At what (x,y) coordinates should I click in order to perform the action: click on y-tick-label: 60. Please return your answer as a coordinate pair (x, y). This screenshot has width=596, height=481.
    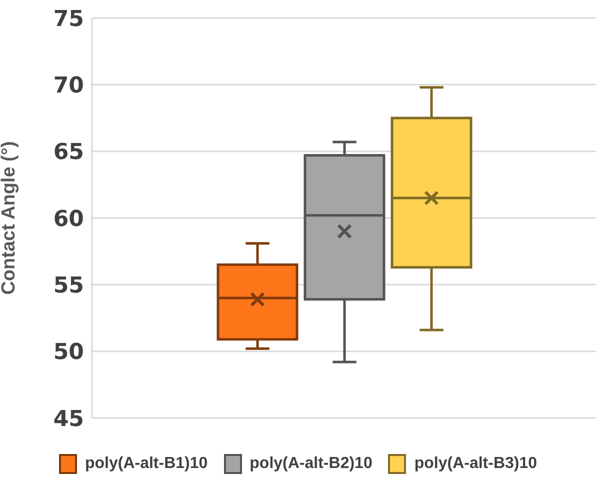
    Looking at the image, I should click on (68, 219).